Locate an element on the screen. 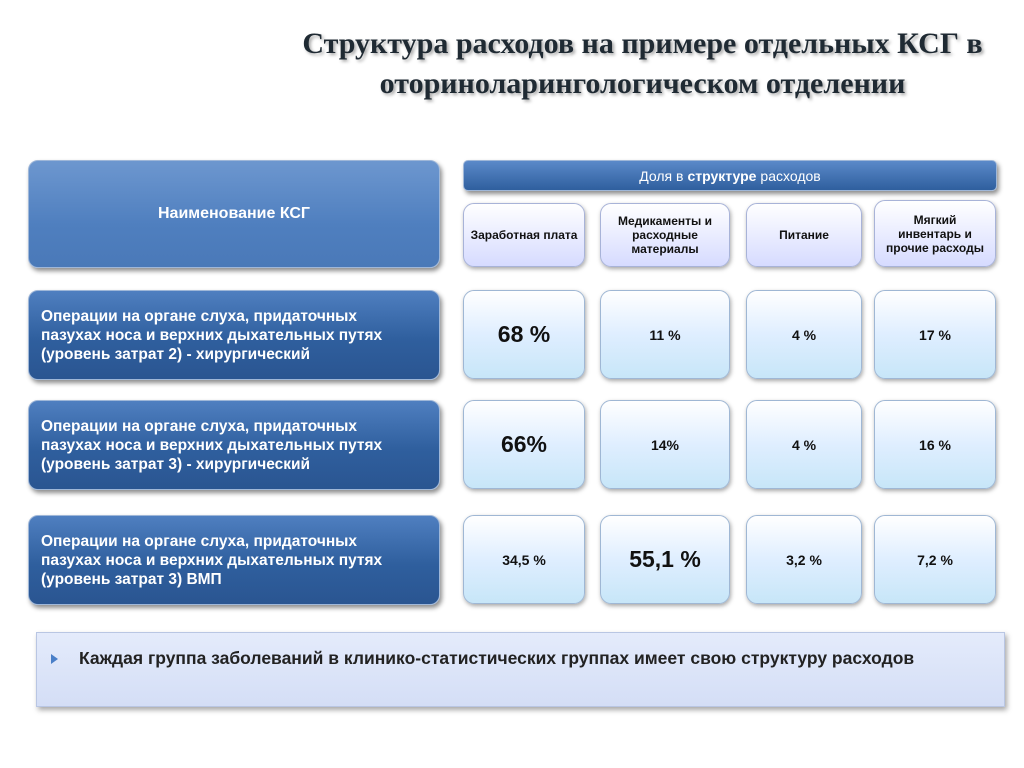 The width and height of the screenshot is (1024, 768). name-column-header-label: Наименование КСГ is located at coordinates (233, 213).